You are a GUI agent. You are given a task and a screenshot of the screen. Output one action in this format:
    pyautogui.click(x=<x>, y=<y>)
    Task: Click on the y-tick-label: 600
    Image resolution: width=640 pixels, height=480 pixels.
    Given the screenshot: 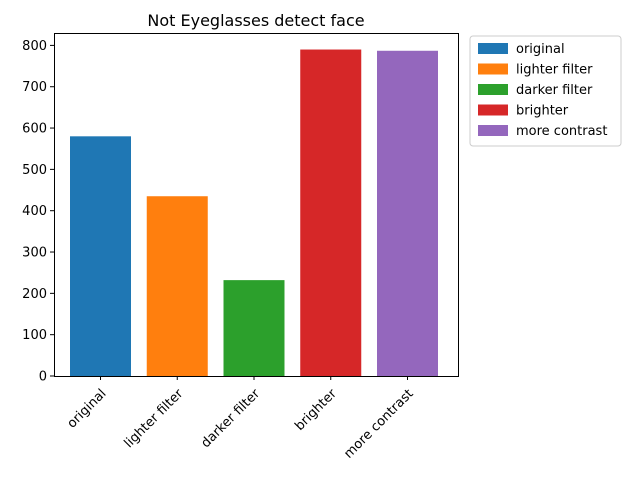 What is the action you would take?
    pyautogui.click(x=34, y=129)
    